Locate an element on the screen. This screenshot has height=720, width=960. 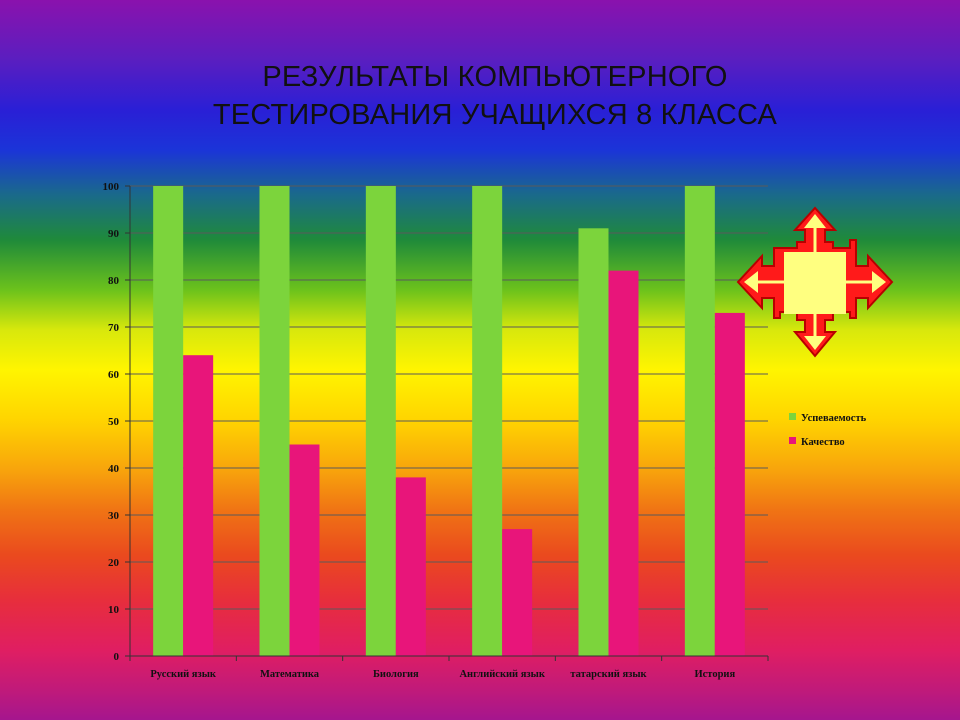
y-axis-ticks: 0 10 20 30 40 50 60 70 80 90 100 is located at coordinates (116, 422).